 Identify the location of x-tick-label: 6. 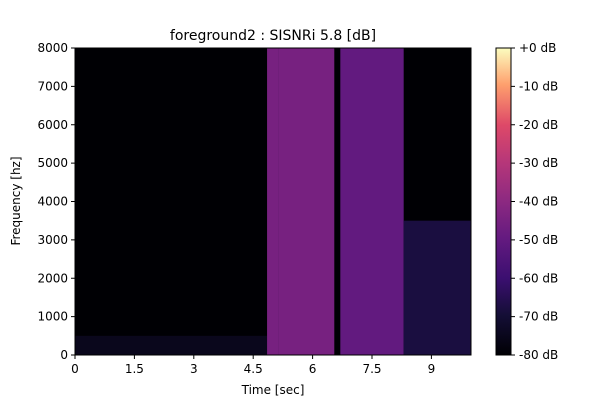
(313, 369).